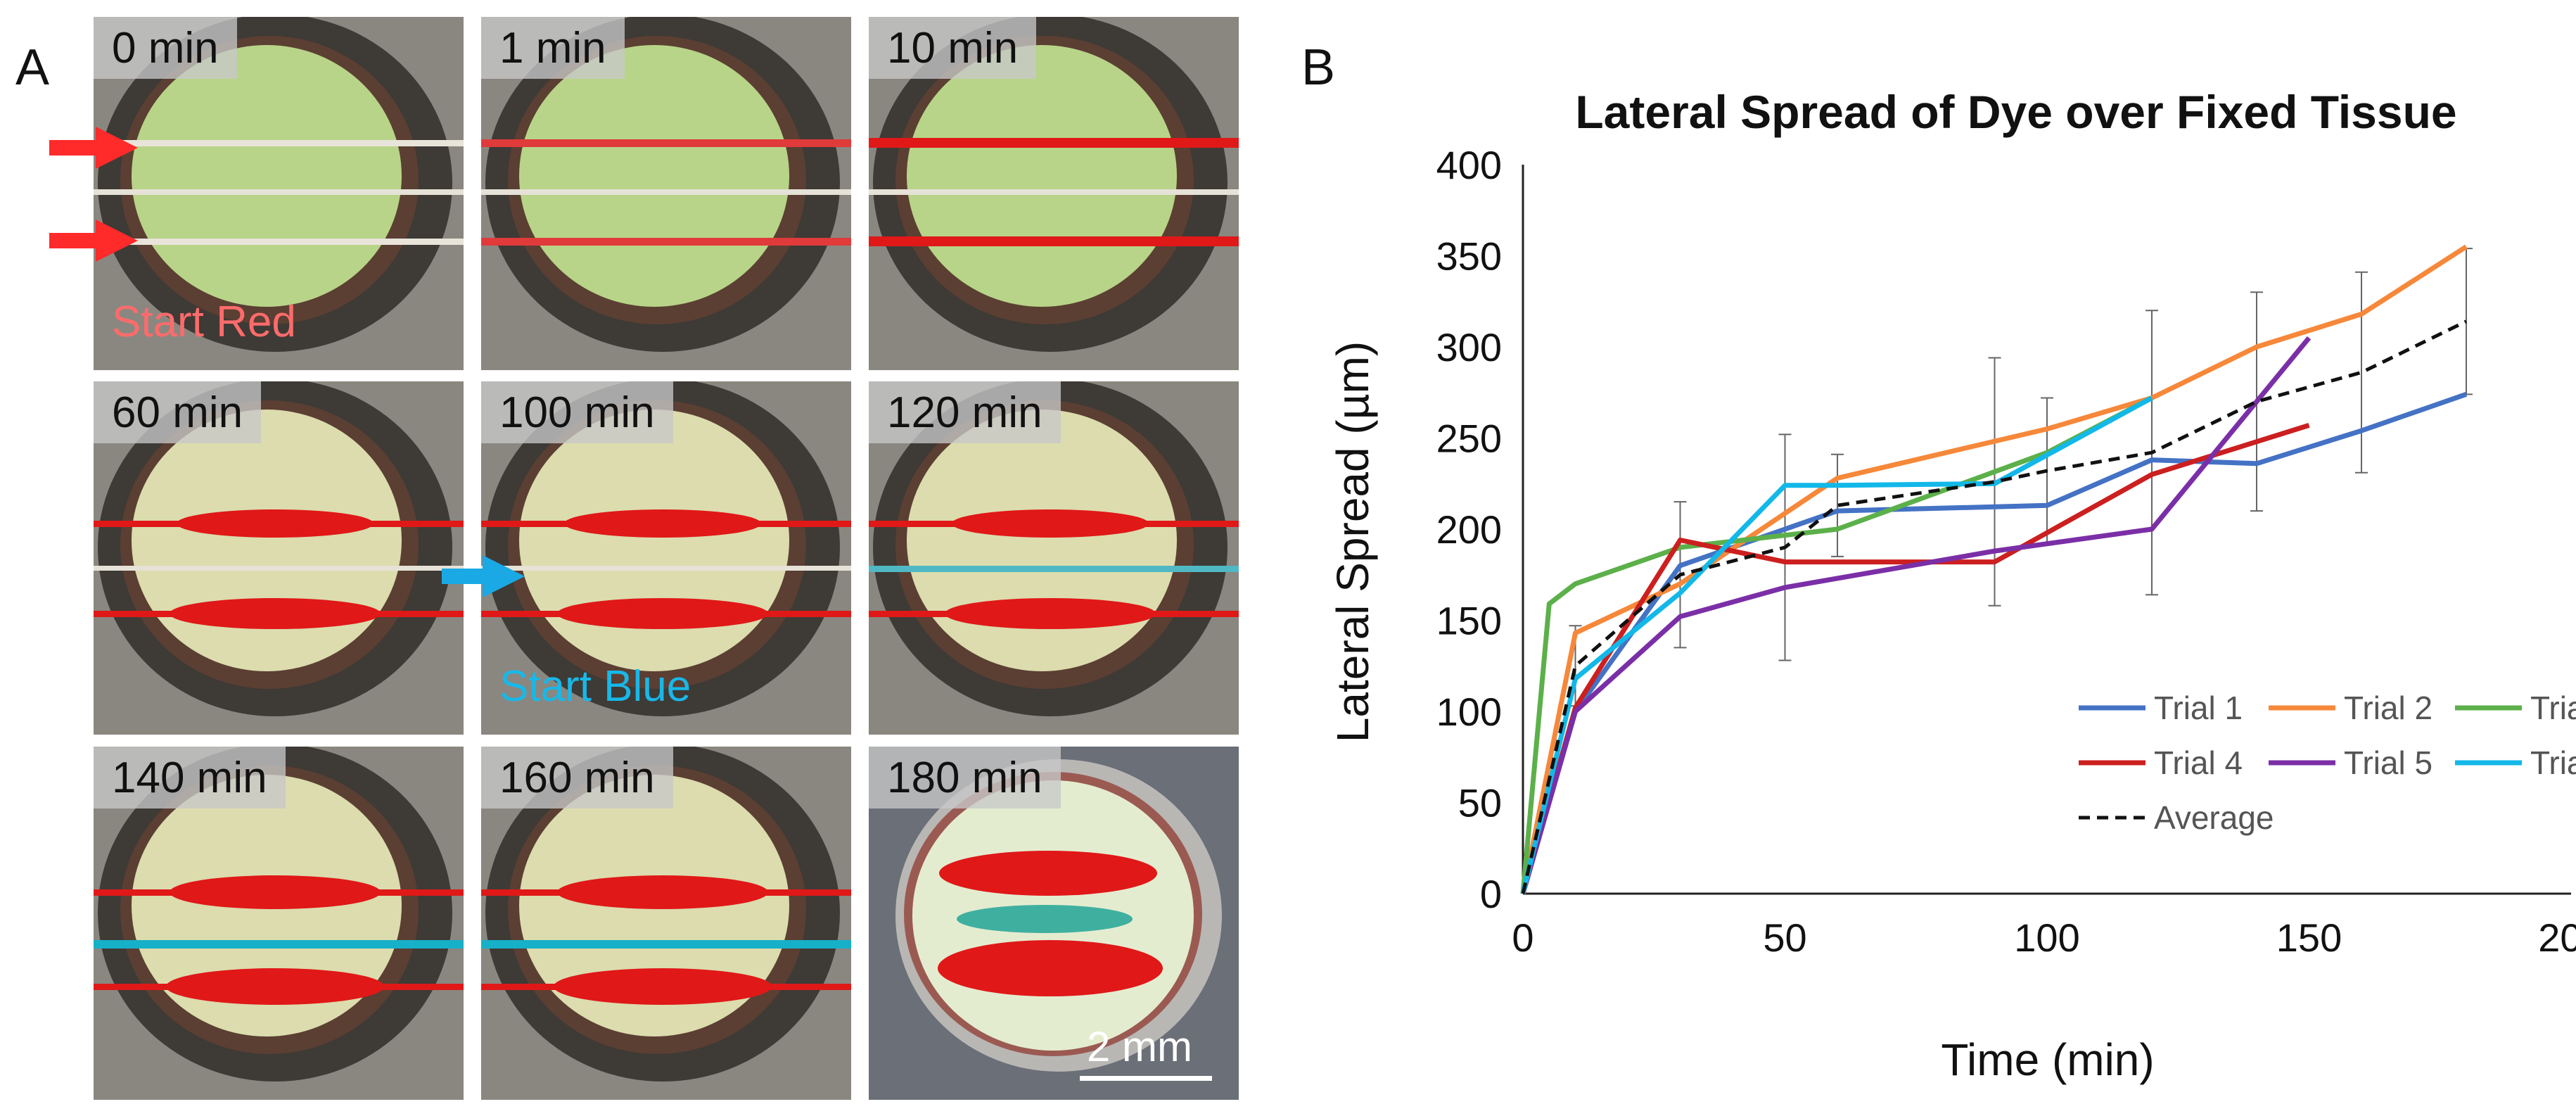 The width and height of the screenshot is (2576, 1116). What do you see at coordinates (2515, 762) in the screenshot?
I see `legend-item-trial6: Trial 6` at bounding box center [2515, 762].